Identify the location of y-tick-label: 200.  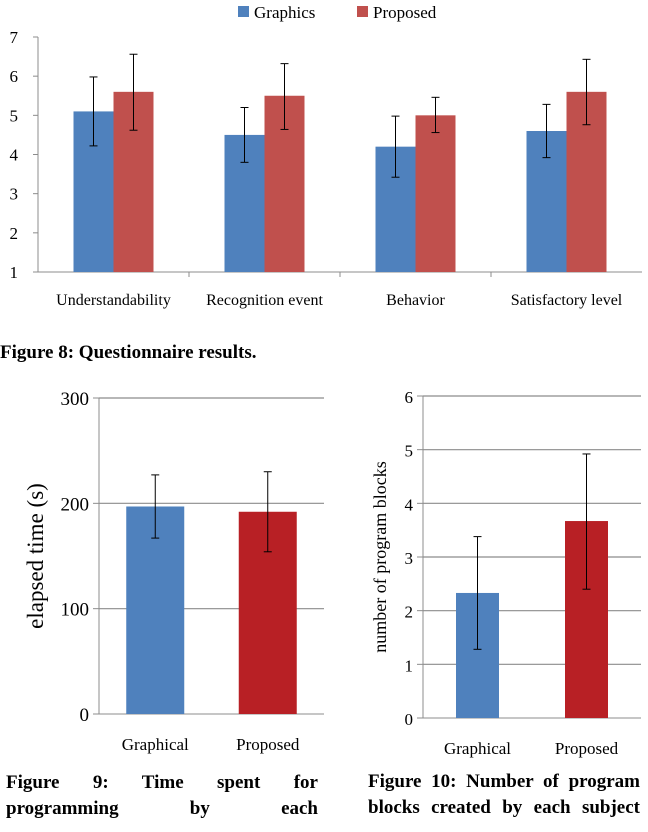
(75, 504).